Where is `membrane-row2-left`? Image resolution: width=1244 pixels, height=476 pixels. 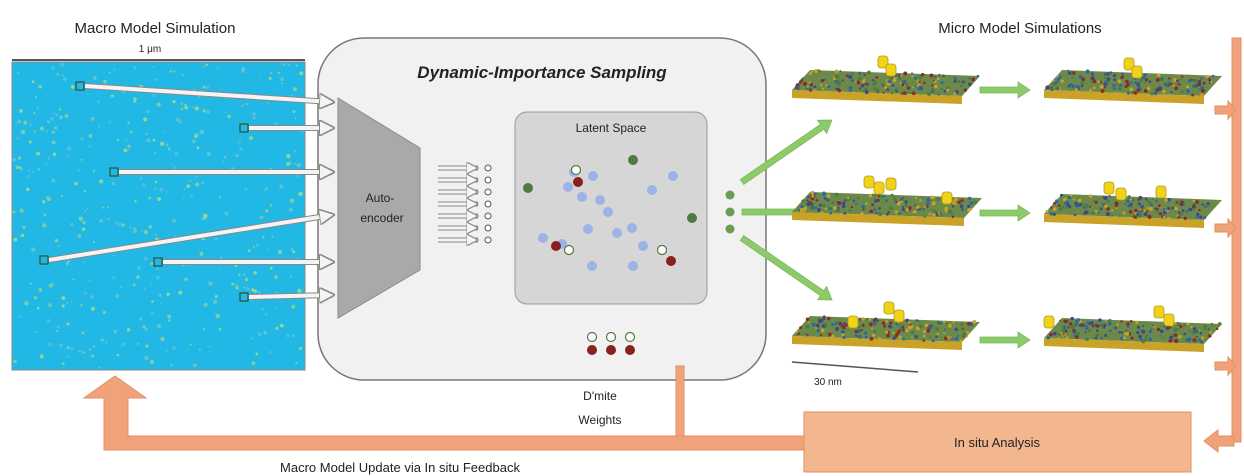 membrane-row2-left is located at coordinates (887, 200).